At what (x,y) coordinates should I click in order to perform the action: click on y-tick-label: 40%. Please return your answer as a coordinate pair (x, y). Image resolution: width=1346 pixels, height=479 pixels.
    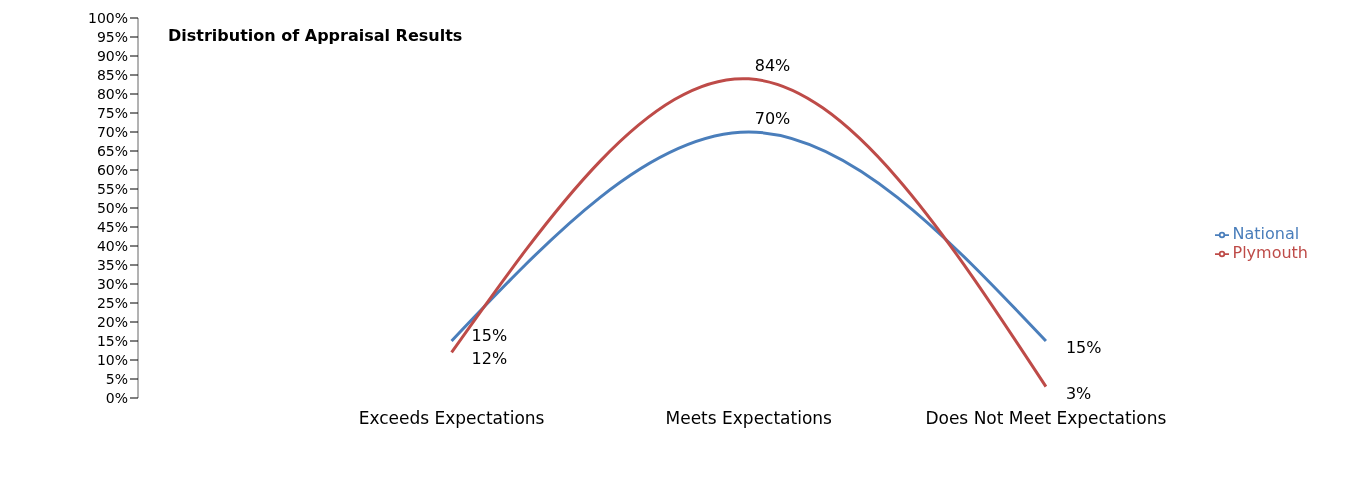
    Looking at the image, I should click on (112, 245).